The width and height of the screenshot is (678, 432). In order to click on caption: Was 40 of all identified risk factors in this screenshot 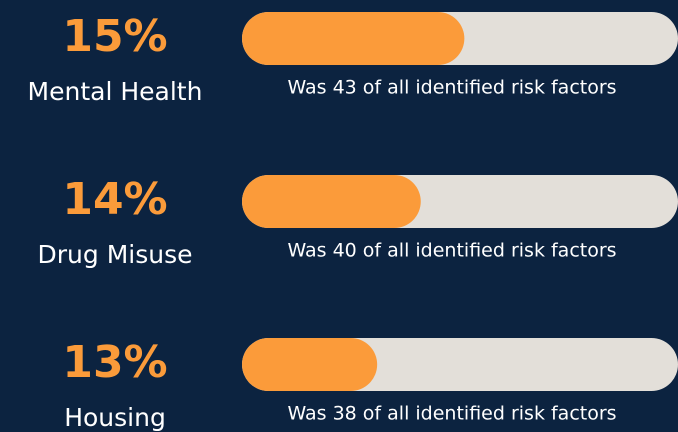, I will do `click(451, 251)`.